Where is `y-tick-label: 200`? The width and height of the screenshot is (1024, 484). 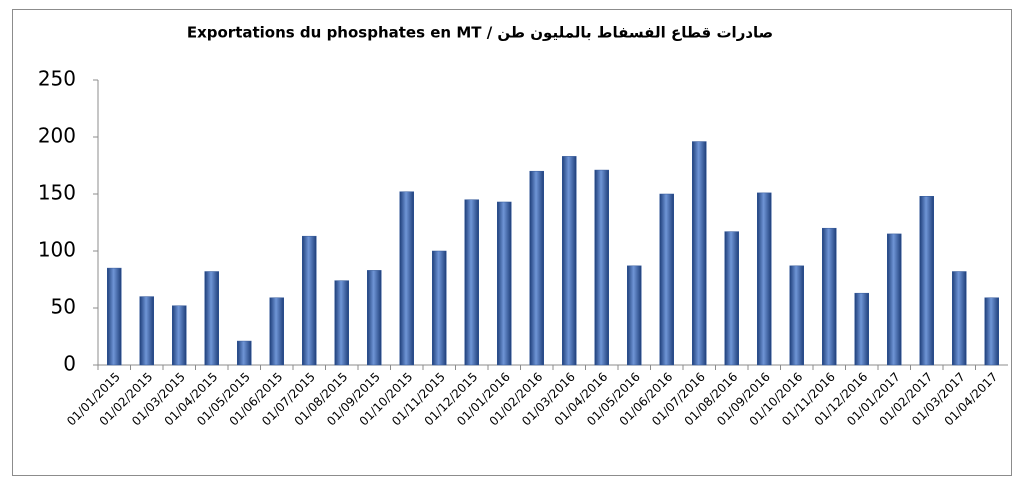 y-tick-label: 200 is located at coordinates (57, 136).